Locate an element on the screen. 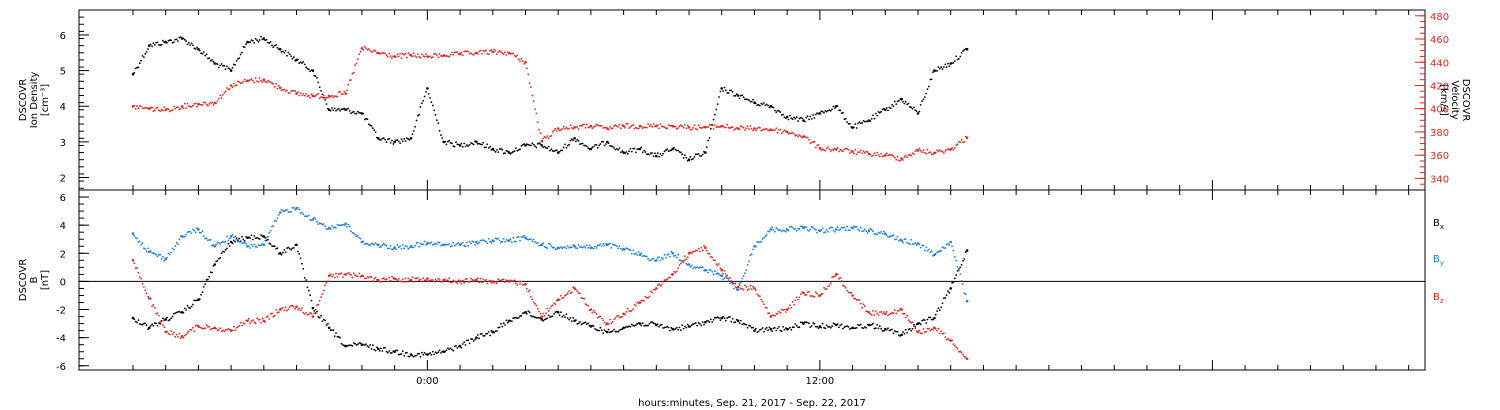 The height and width of the screenshot is (410, 1500). velocity-tick-label: 460 is located at coordinates (1439, 40).